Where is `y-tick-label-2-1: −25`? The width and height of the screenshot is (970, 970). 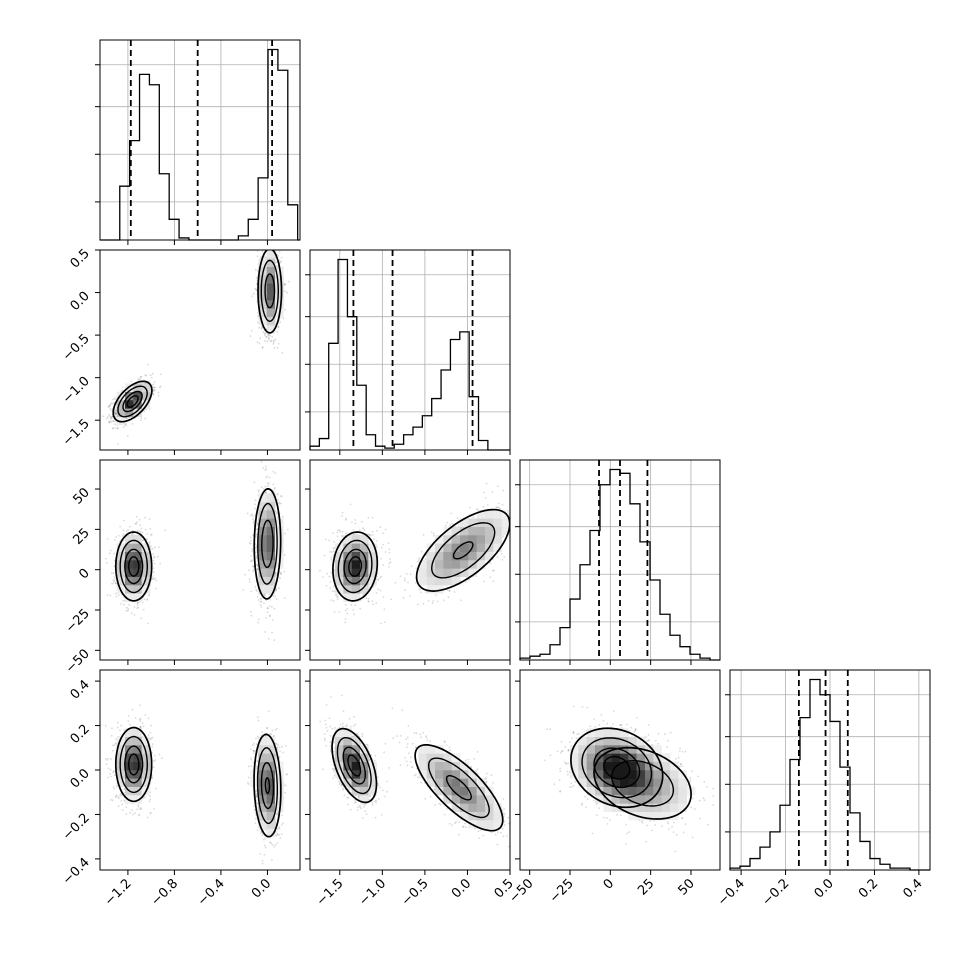
y-tick-label-2-1: −25 is located at coordinates (78, 621).